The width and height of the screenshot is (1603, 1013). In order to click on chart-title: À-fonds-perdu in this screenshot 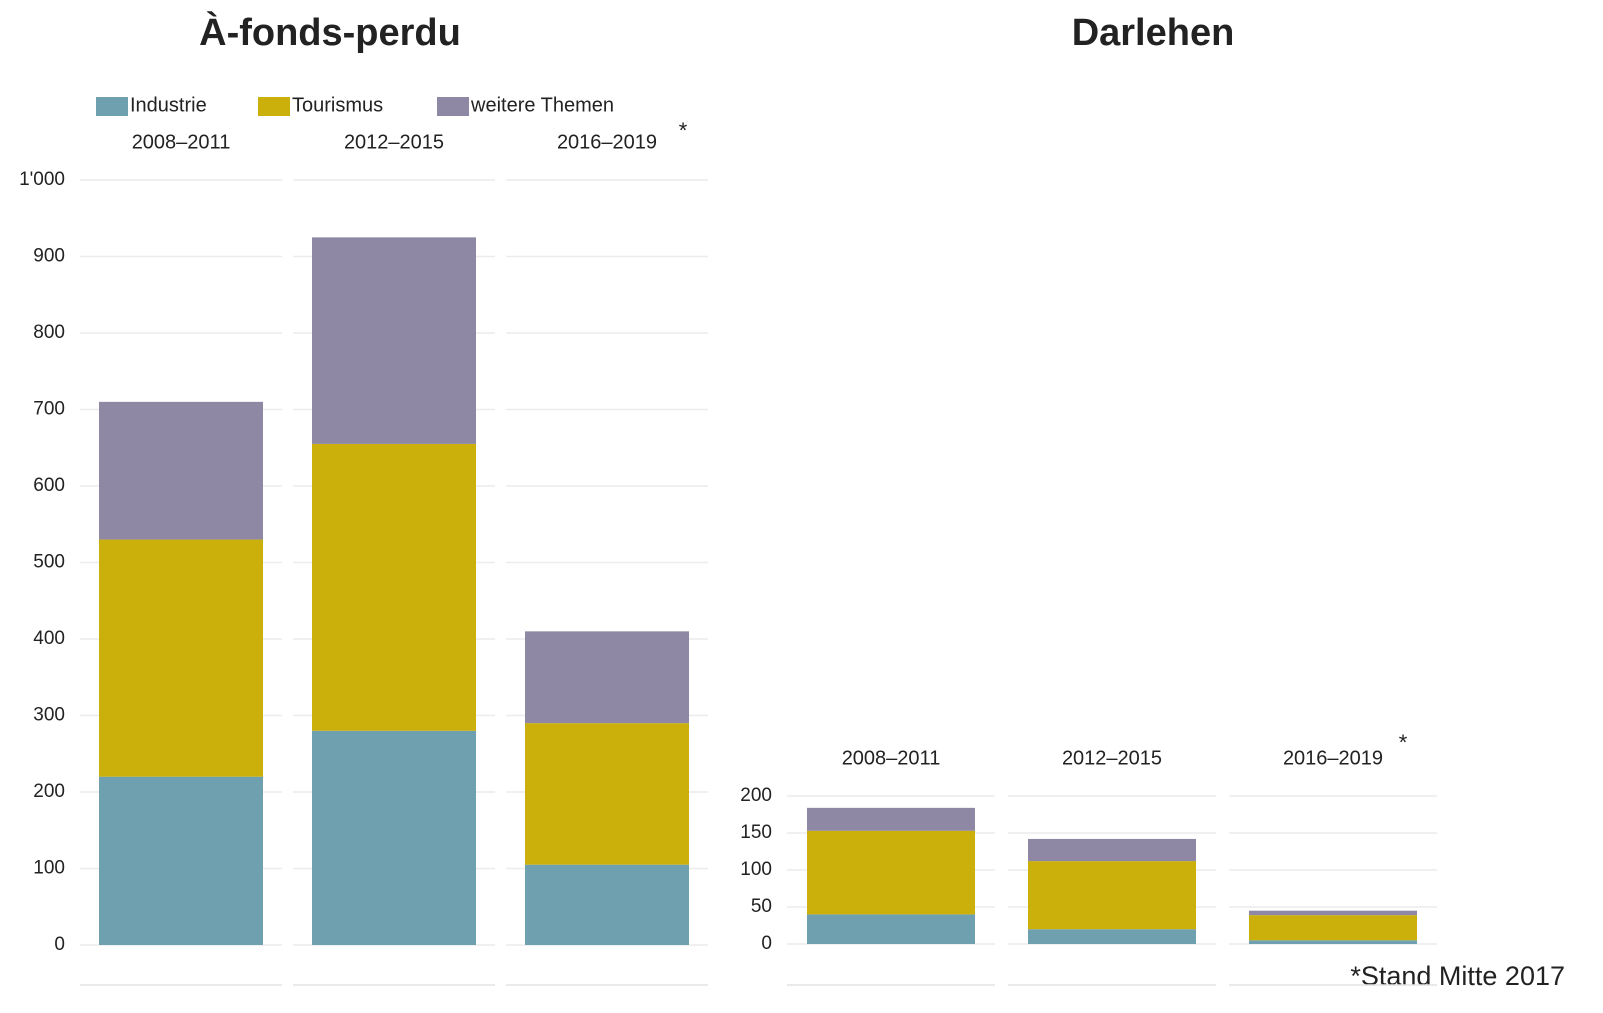, I will do `click(330, 32)`.